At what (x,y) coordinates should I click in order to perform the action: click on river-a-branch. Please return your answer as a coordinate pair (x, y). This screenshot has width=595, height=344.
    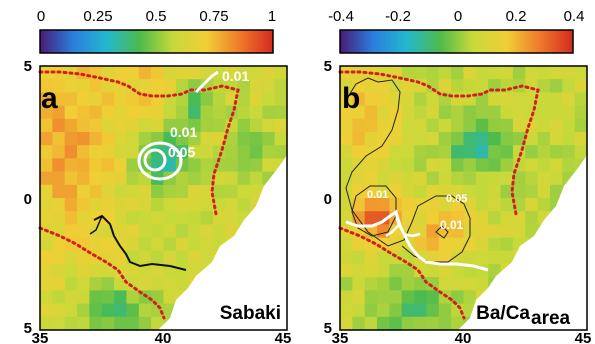
    Looking at the image, I should click on (96, 225).